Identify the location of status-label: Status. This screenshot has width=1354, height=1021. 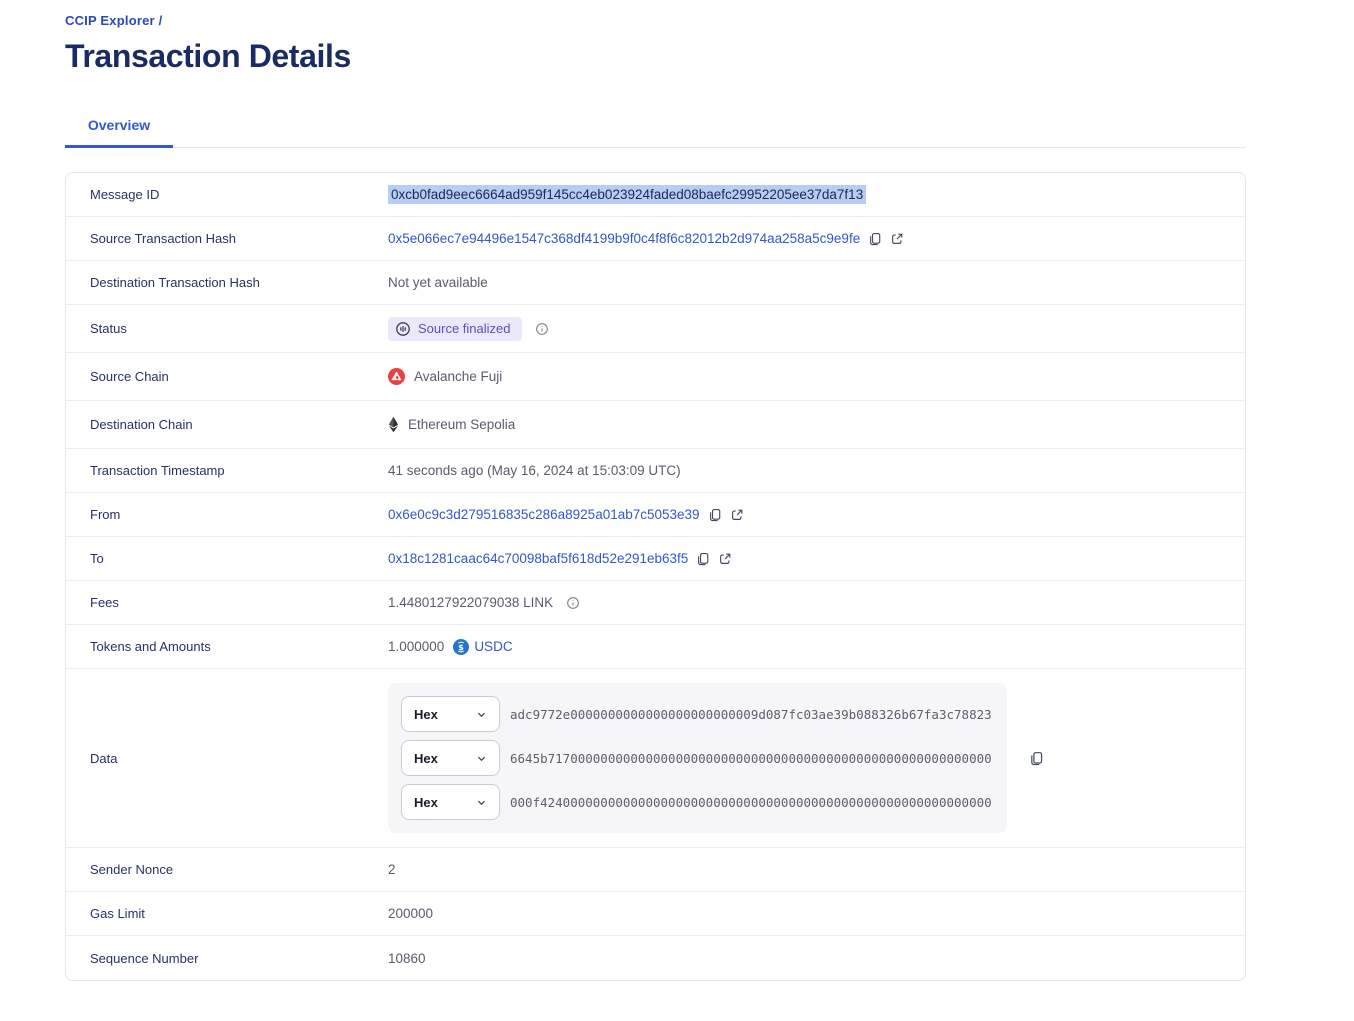
(108, 328).